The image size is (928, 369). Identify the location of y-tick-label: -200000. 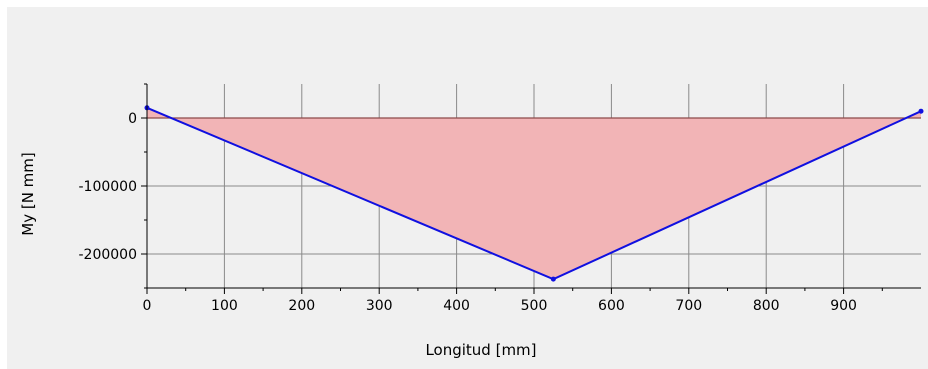
(108, 255).